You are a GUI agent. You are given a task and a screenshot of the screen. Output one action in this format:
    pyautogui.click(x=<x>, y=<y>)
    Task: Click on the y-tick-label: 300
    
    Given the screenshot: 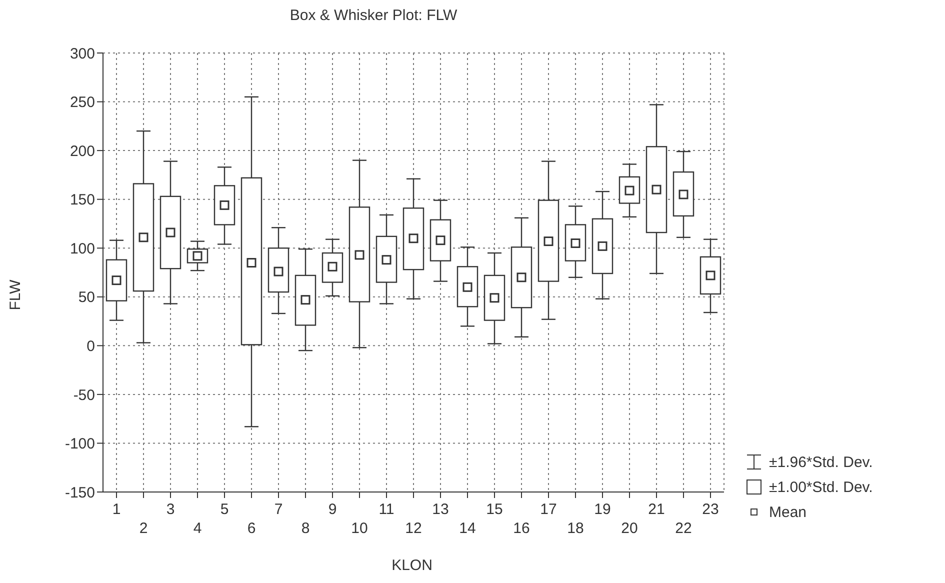 What is the action you would take?
    pyautogui.click(x=82, y=53)
    